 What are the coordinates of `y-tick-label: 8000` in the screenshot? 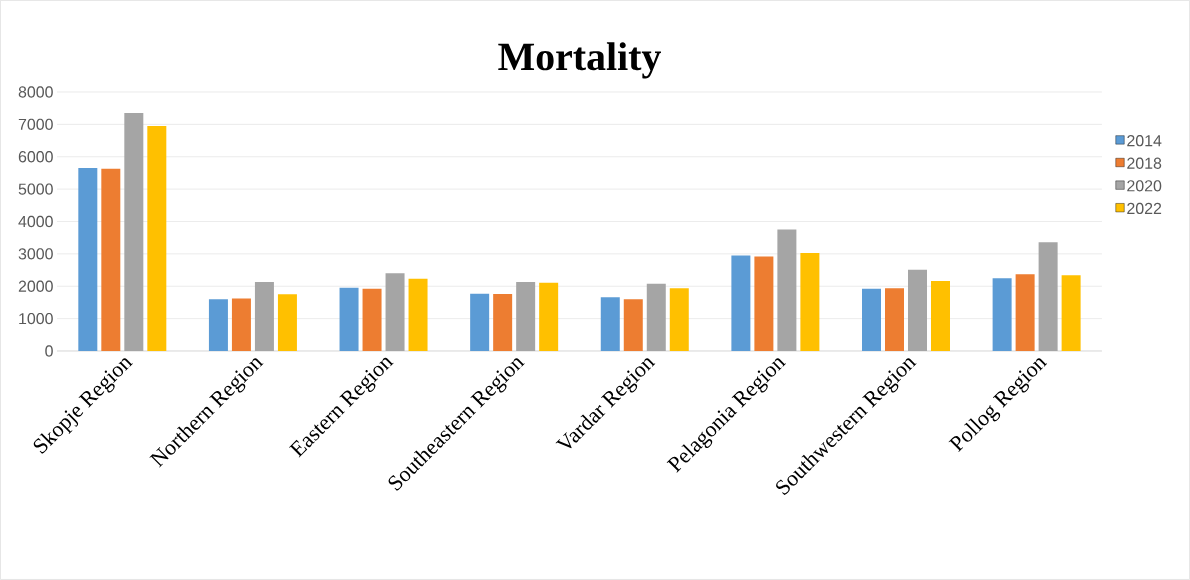 It's located at (35, 92).